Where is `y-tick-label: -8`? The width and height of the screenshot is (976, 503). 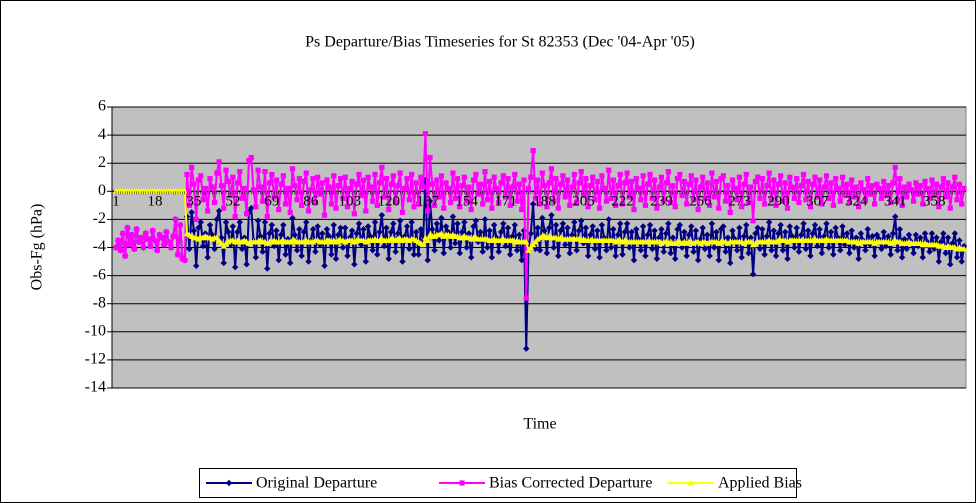
y-tick-label: -8 is located at coordinates (99, 302).